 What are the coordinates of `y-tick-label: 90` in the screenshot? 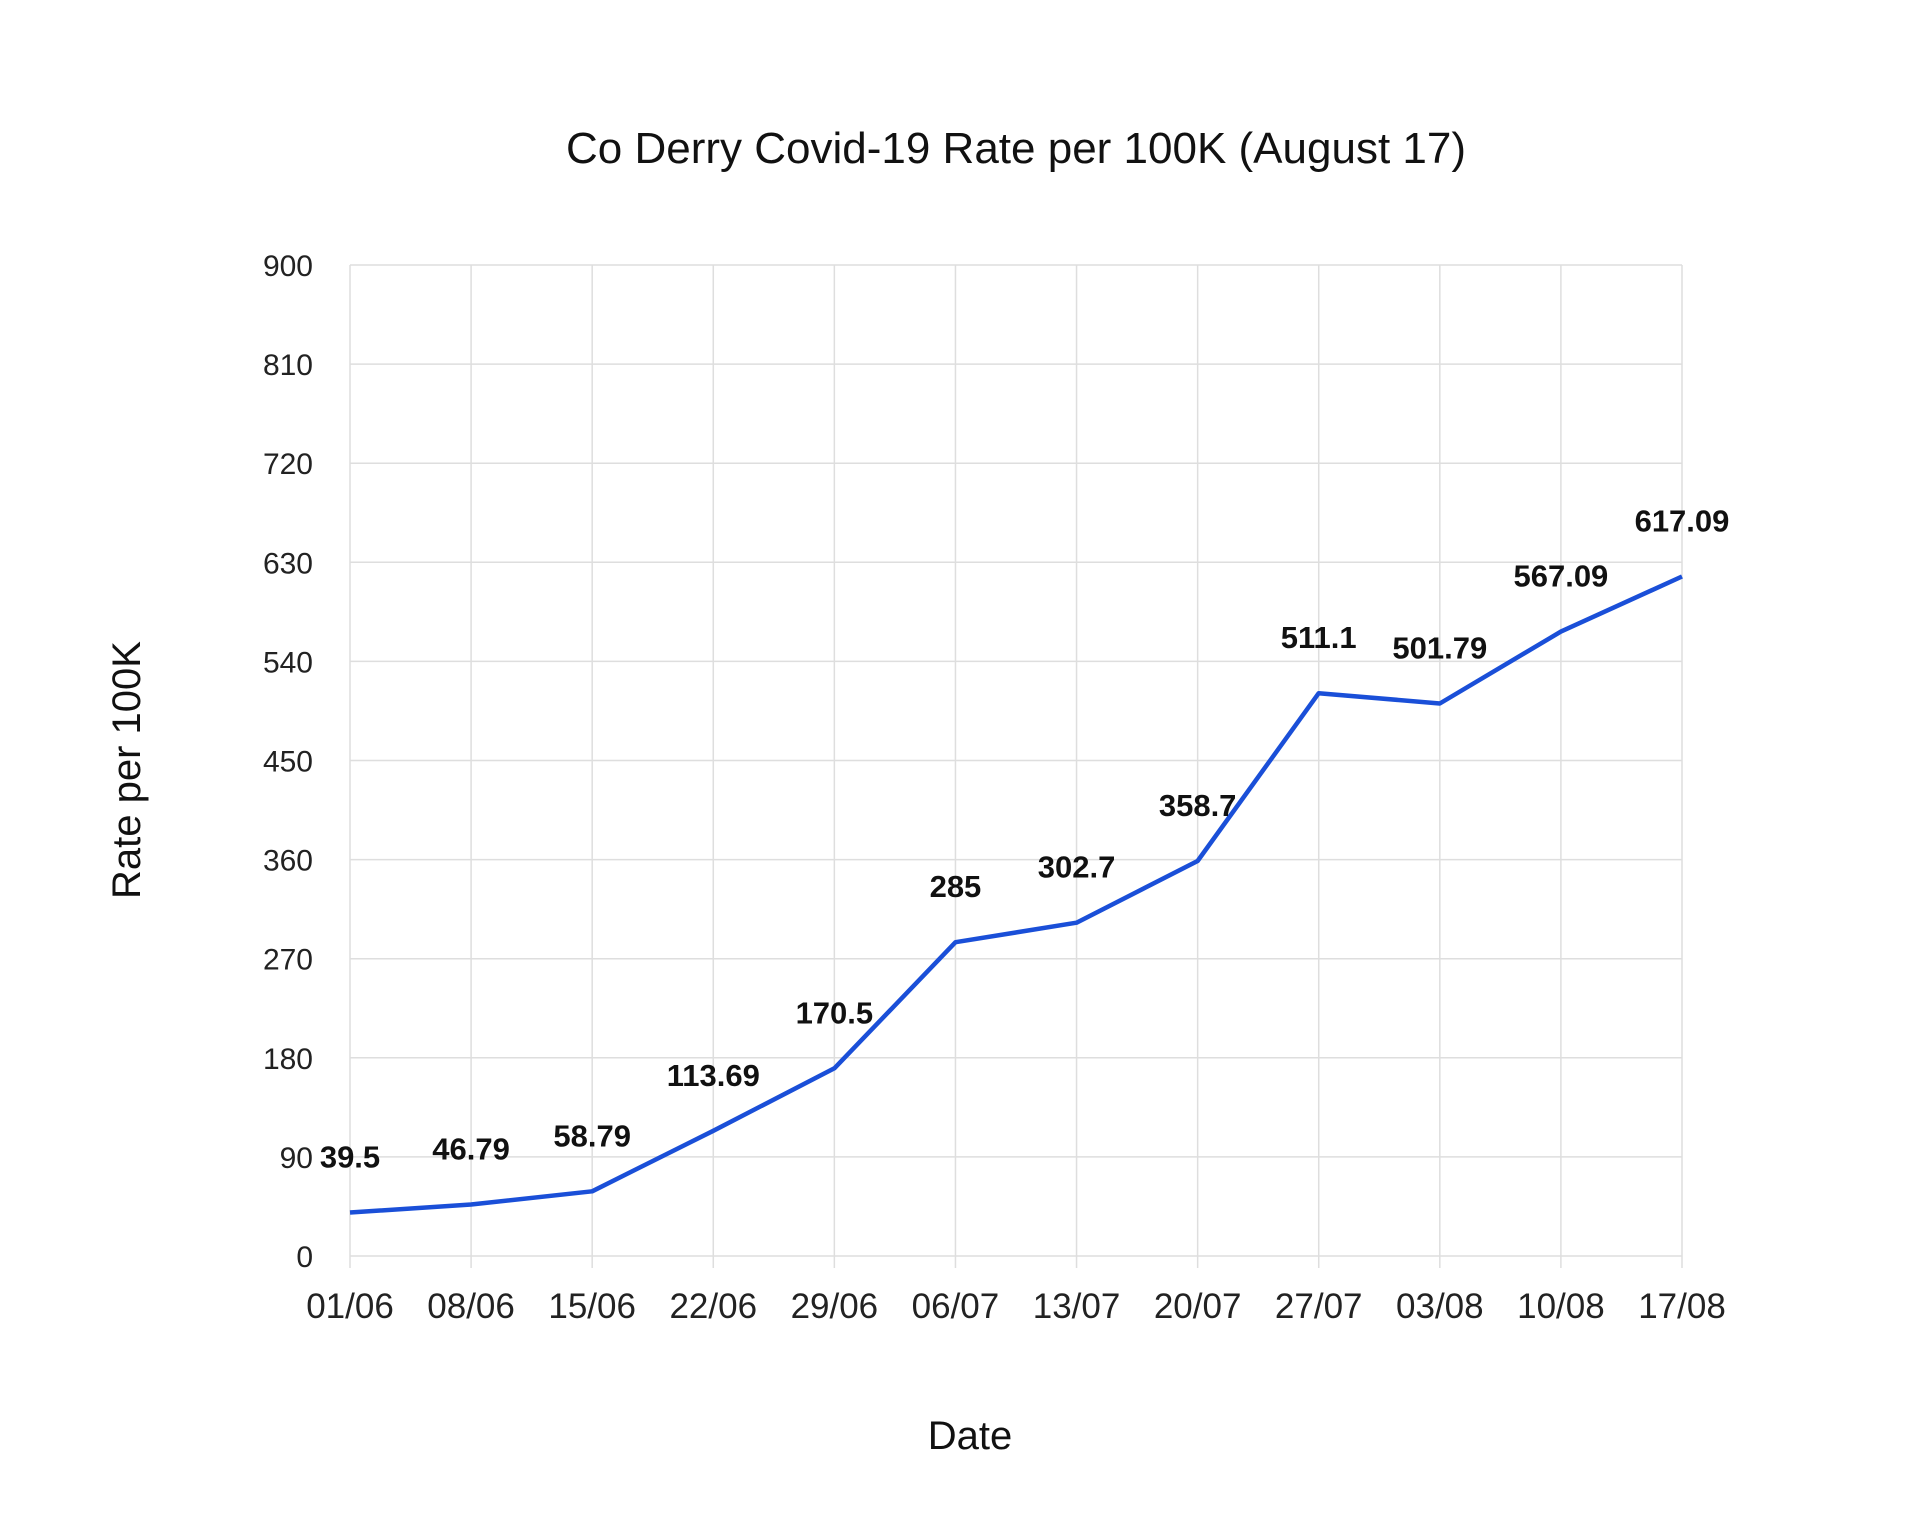 It's located at (296, 1158).